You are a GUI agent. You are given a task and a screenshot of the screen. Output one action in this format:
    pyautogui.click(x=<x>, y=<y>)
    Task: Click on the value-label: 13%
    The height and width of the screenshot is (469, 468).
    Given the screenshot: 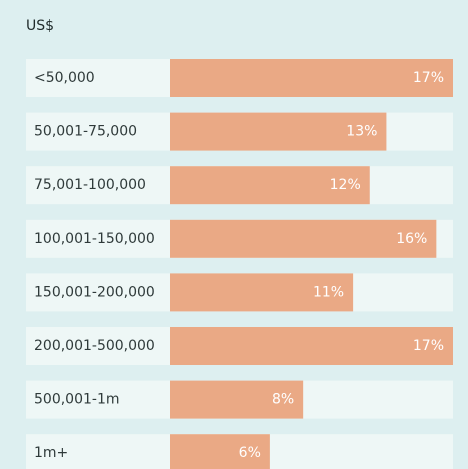 What is the action you would take?
    pyautogui.click(x=361, y=132)
    